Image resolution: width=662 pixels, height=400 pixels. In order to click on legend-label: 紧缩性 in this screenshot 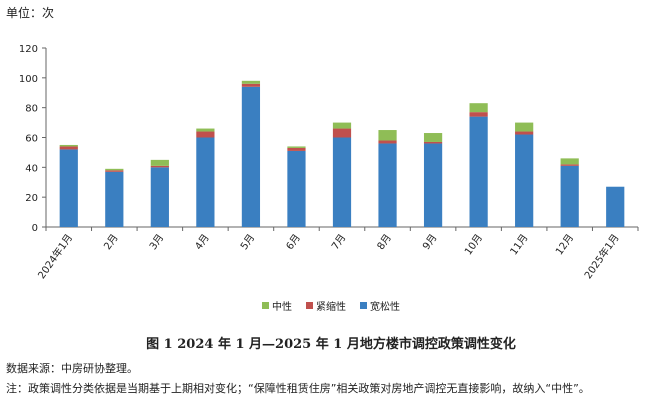, I will do `click(331, 307)`.